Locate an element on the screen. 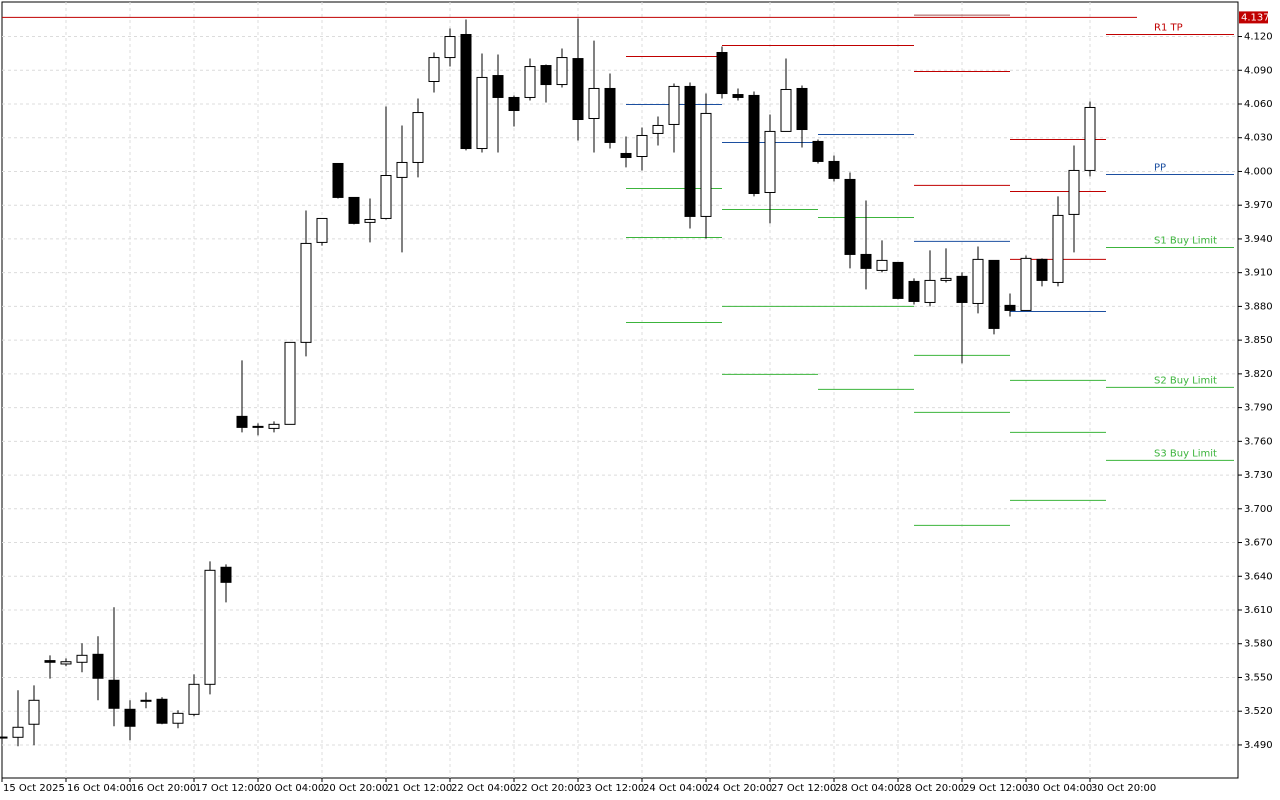 The height and width of the screenshot is (800, 1280). pivot-label: PP is located at coordinates (1160, 167).